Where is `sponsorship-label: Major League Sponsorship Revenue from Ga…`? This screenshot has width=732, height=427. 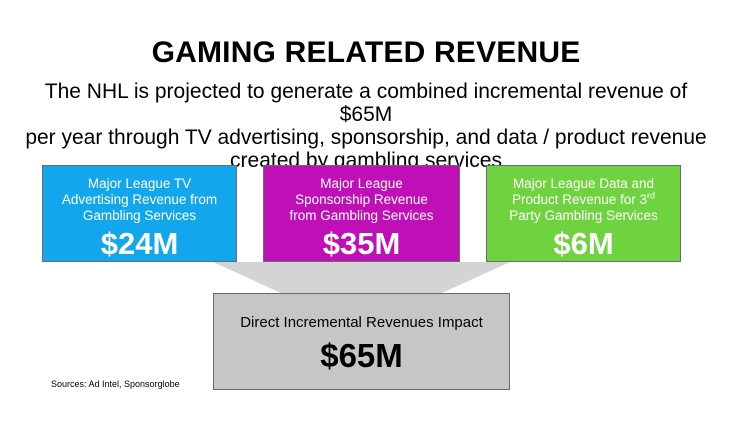
sponsorship-label: Major League Sponsorship Revenue from Ga… is located at coordinates (361, 200).